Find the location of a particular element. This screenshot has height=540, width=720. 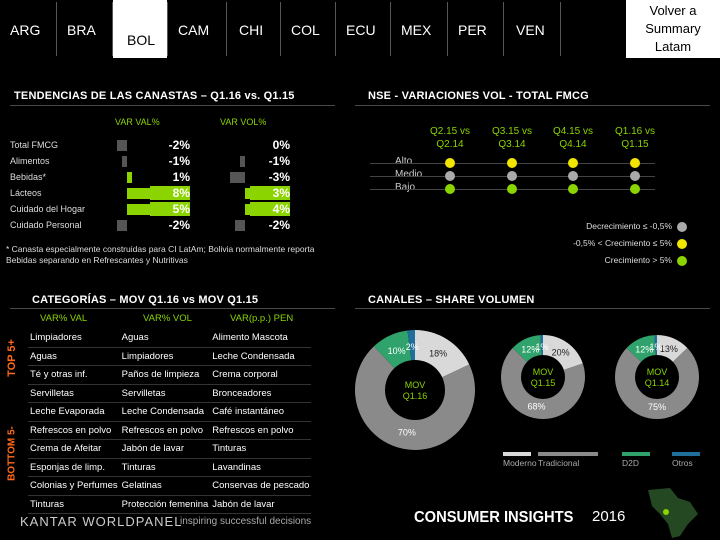

val-value: 8% is located at coordinates (170, 193).